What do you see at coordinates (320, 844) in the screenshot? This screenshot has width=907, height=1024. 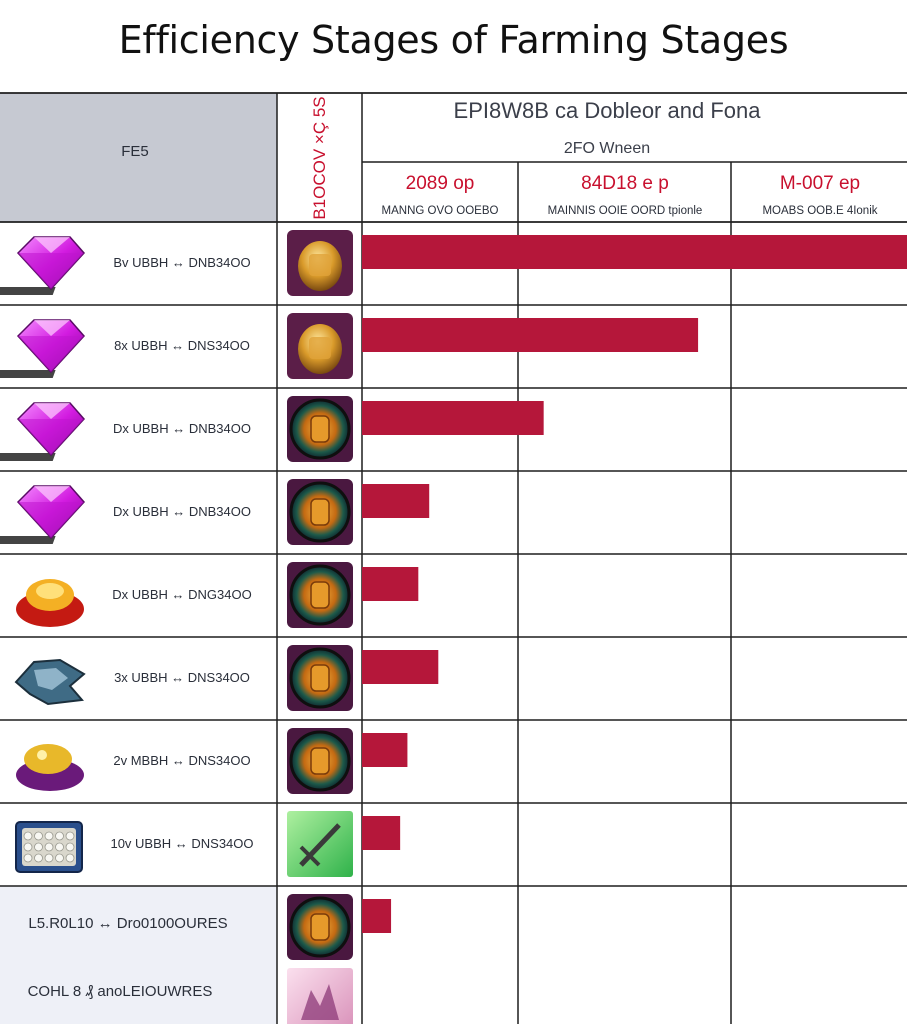 I see `green-sword-icon` at bounding box center [320, 844].